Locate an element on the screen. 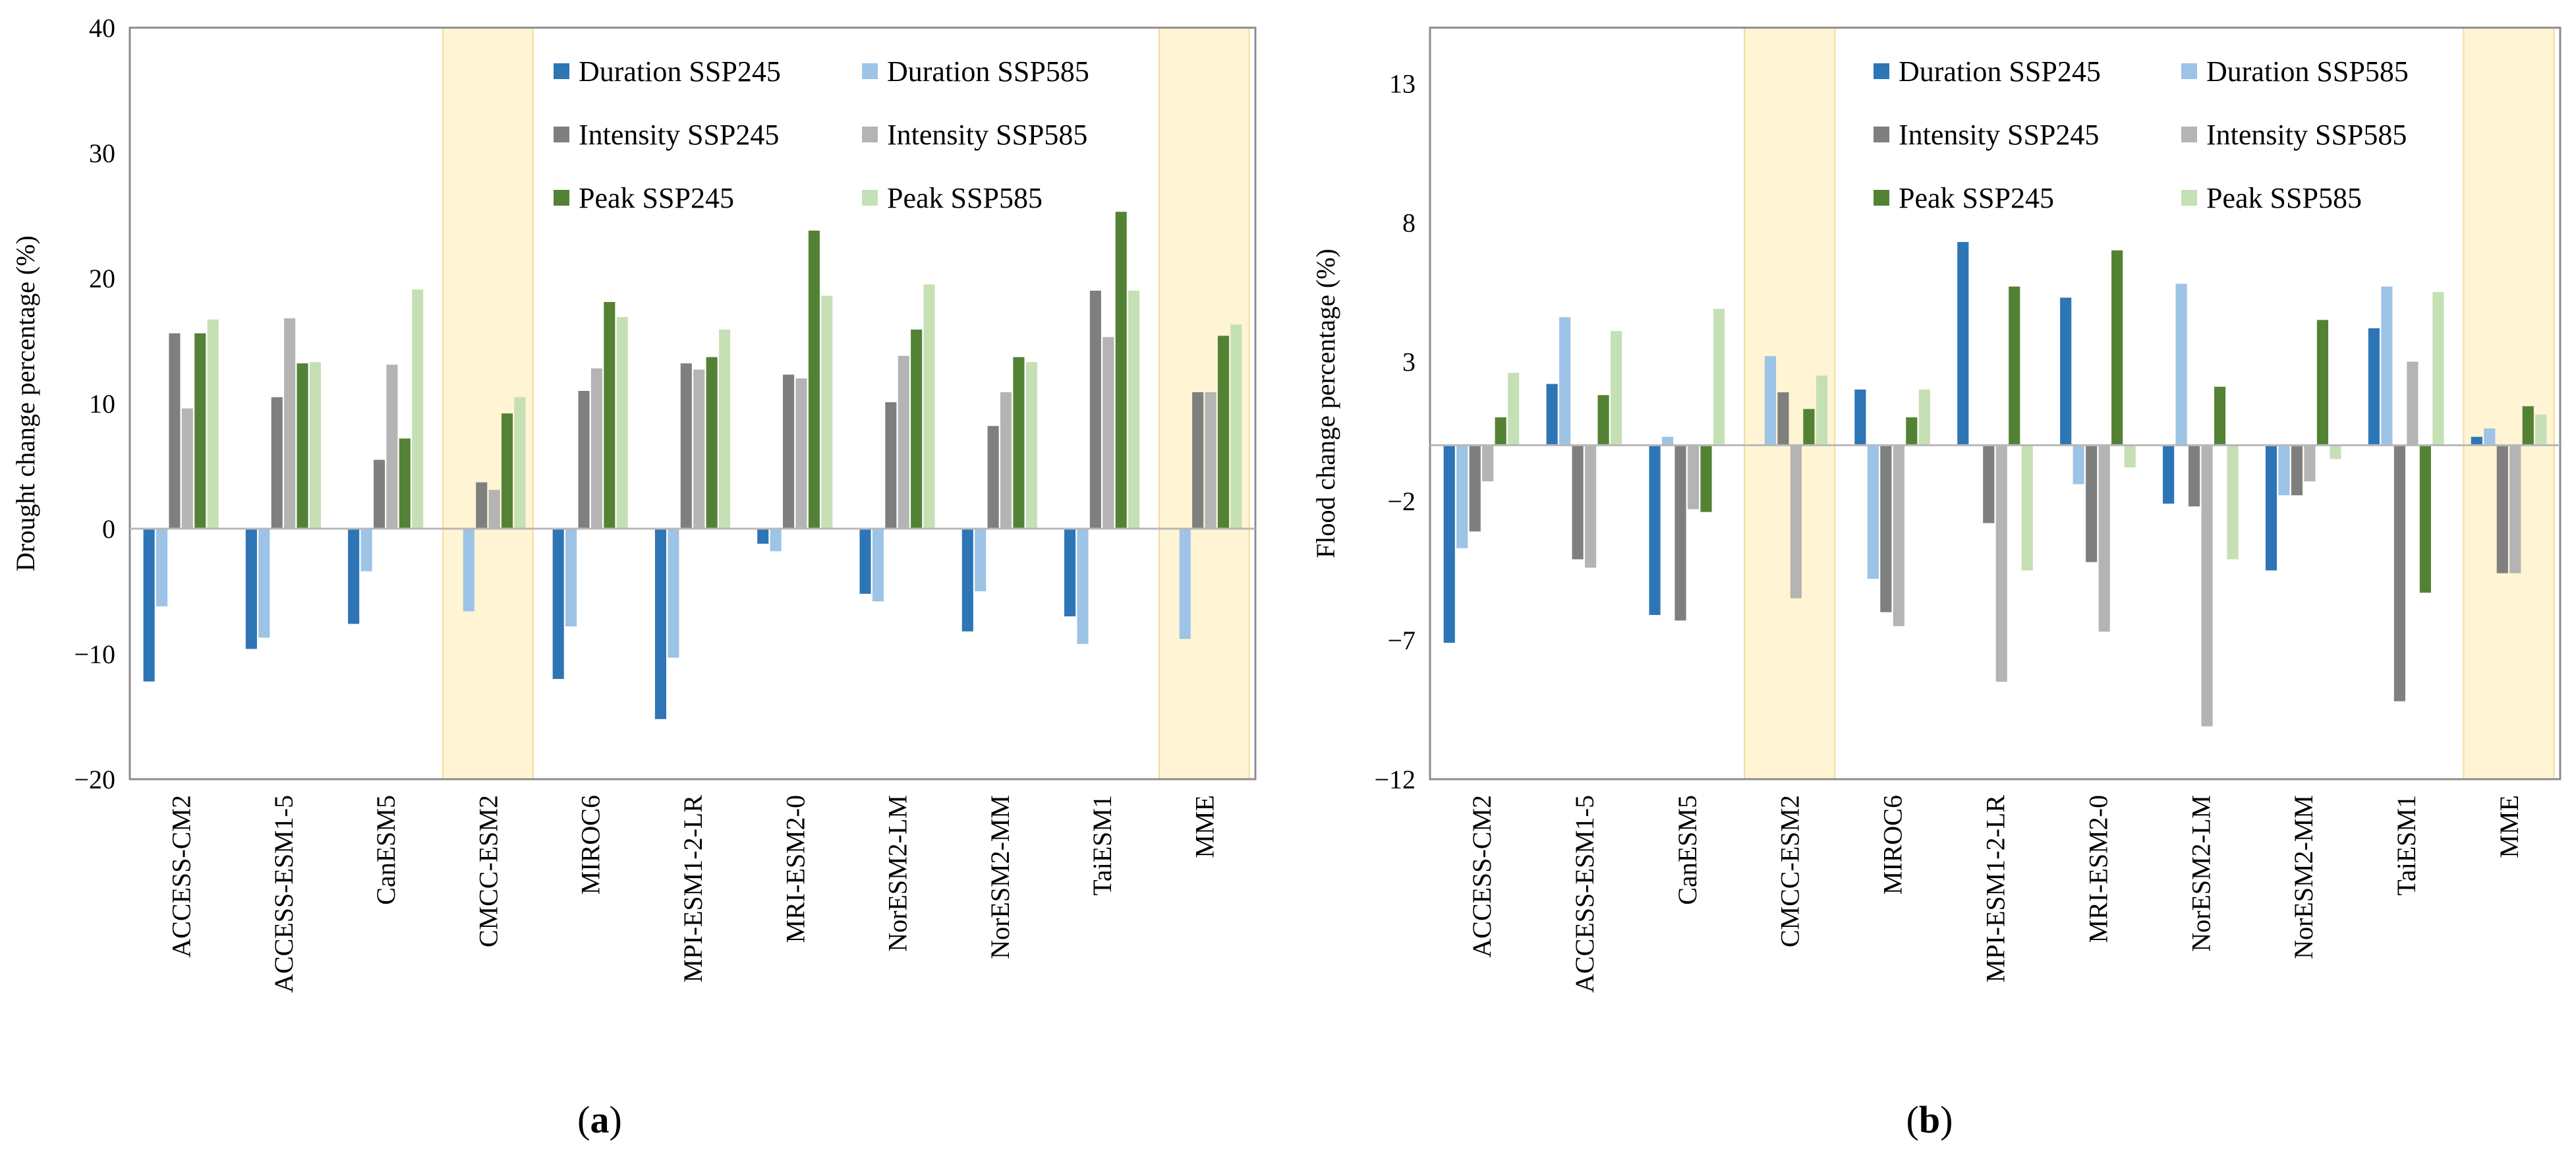 Image resolution: width=2576 pixels, height=1149 pixels. x-category-label: MPI-ESM1-2-LR is located at coordinates (693, 889).